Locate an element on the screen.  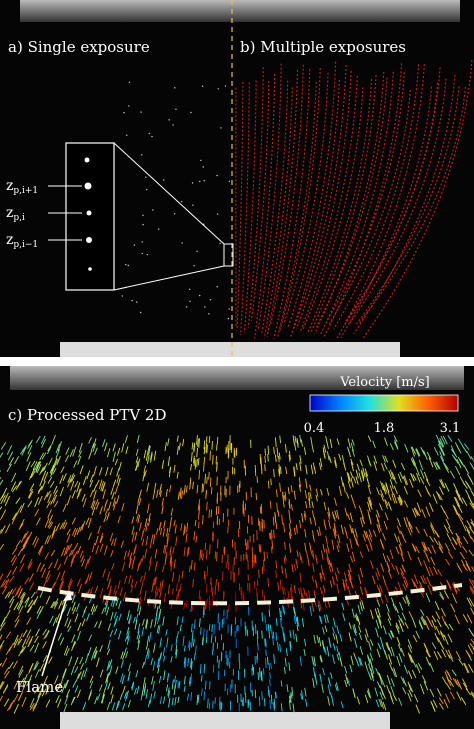
marker-label: zp,i is located at coordinates (15, 214).